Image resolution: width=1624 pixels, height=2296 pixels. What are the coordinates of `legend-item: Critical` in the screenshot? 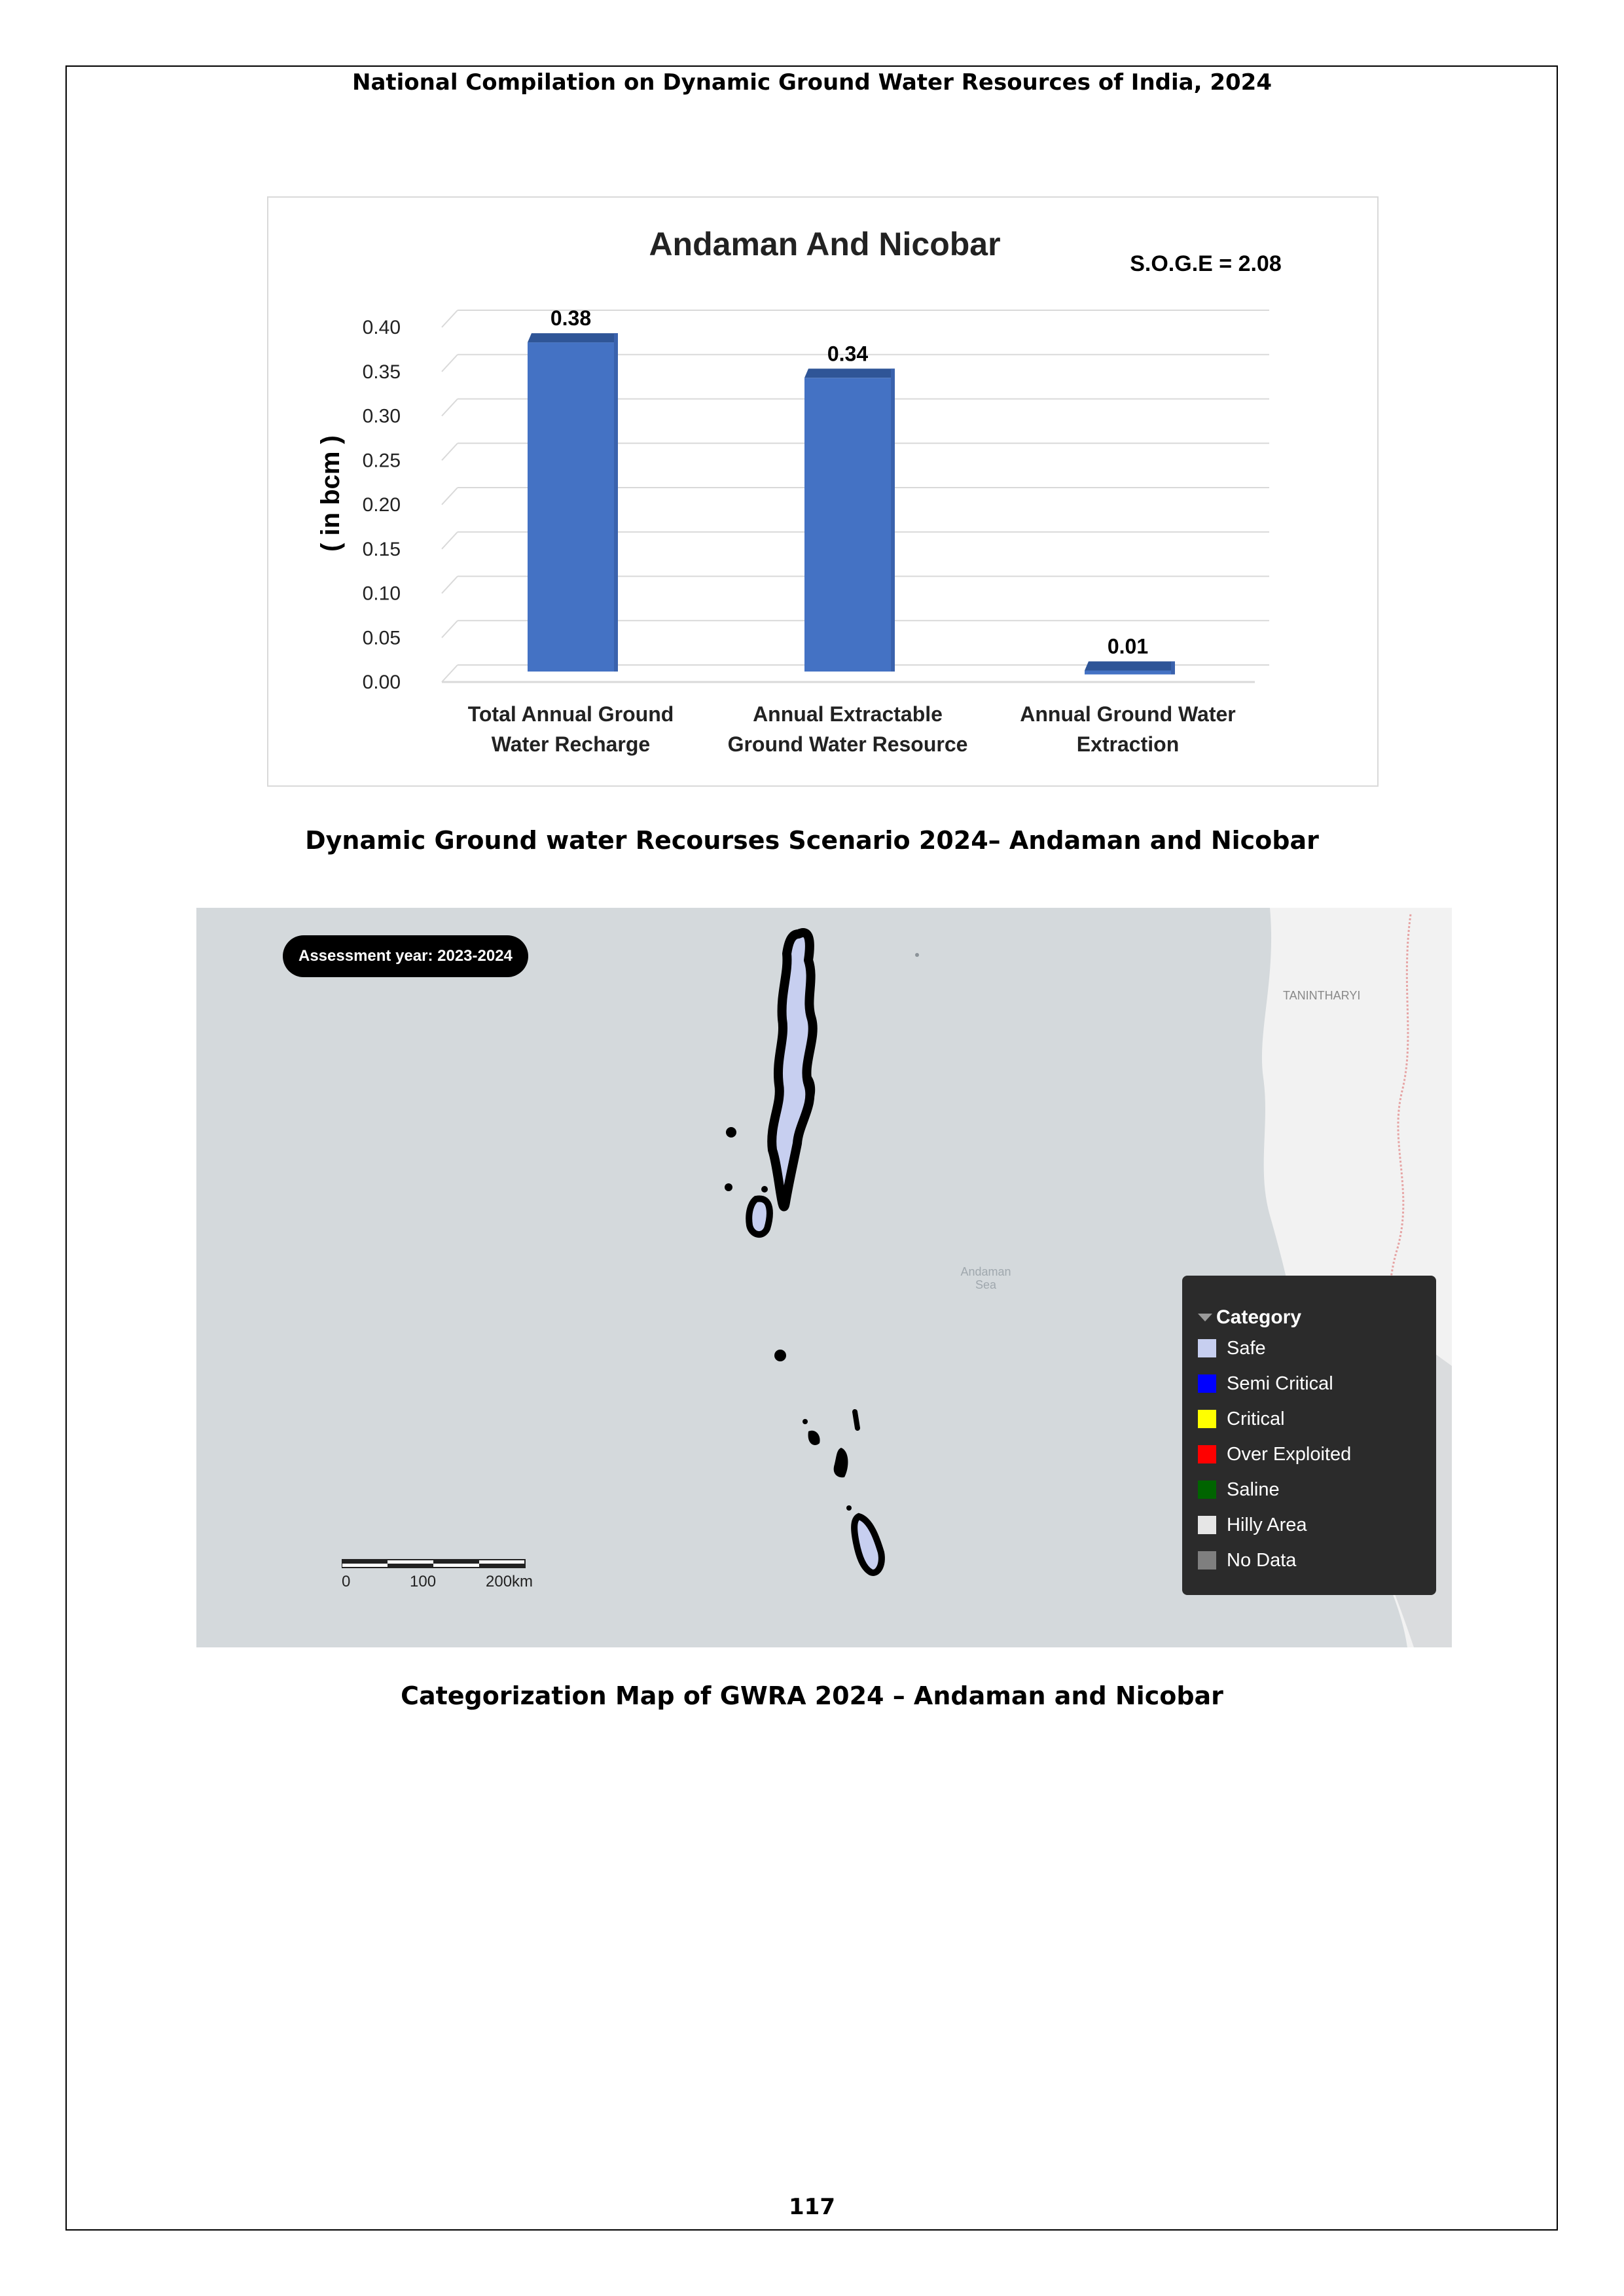 It's located at (1317, 1419).